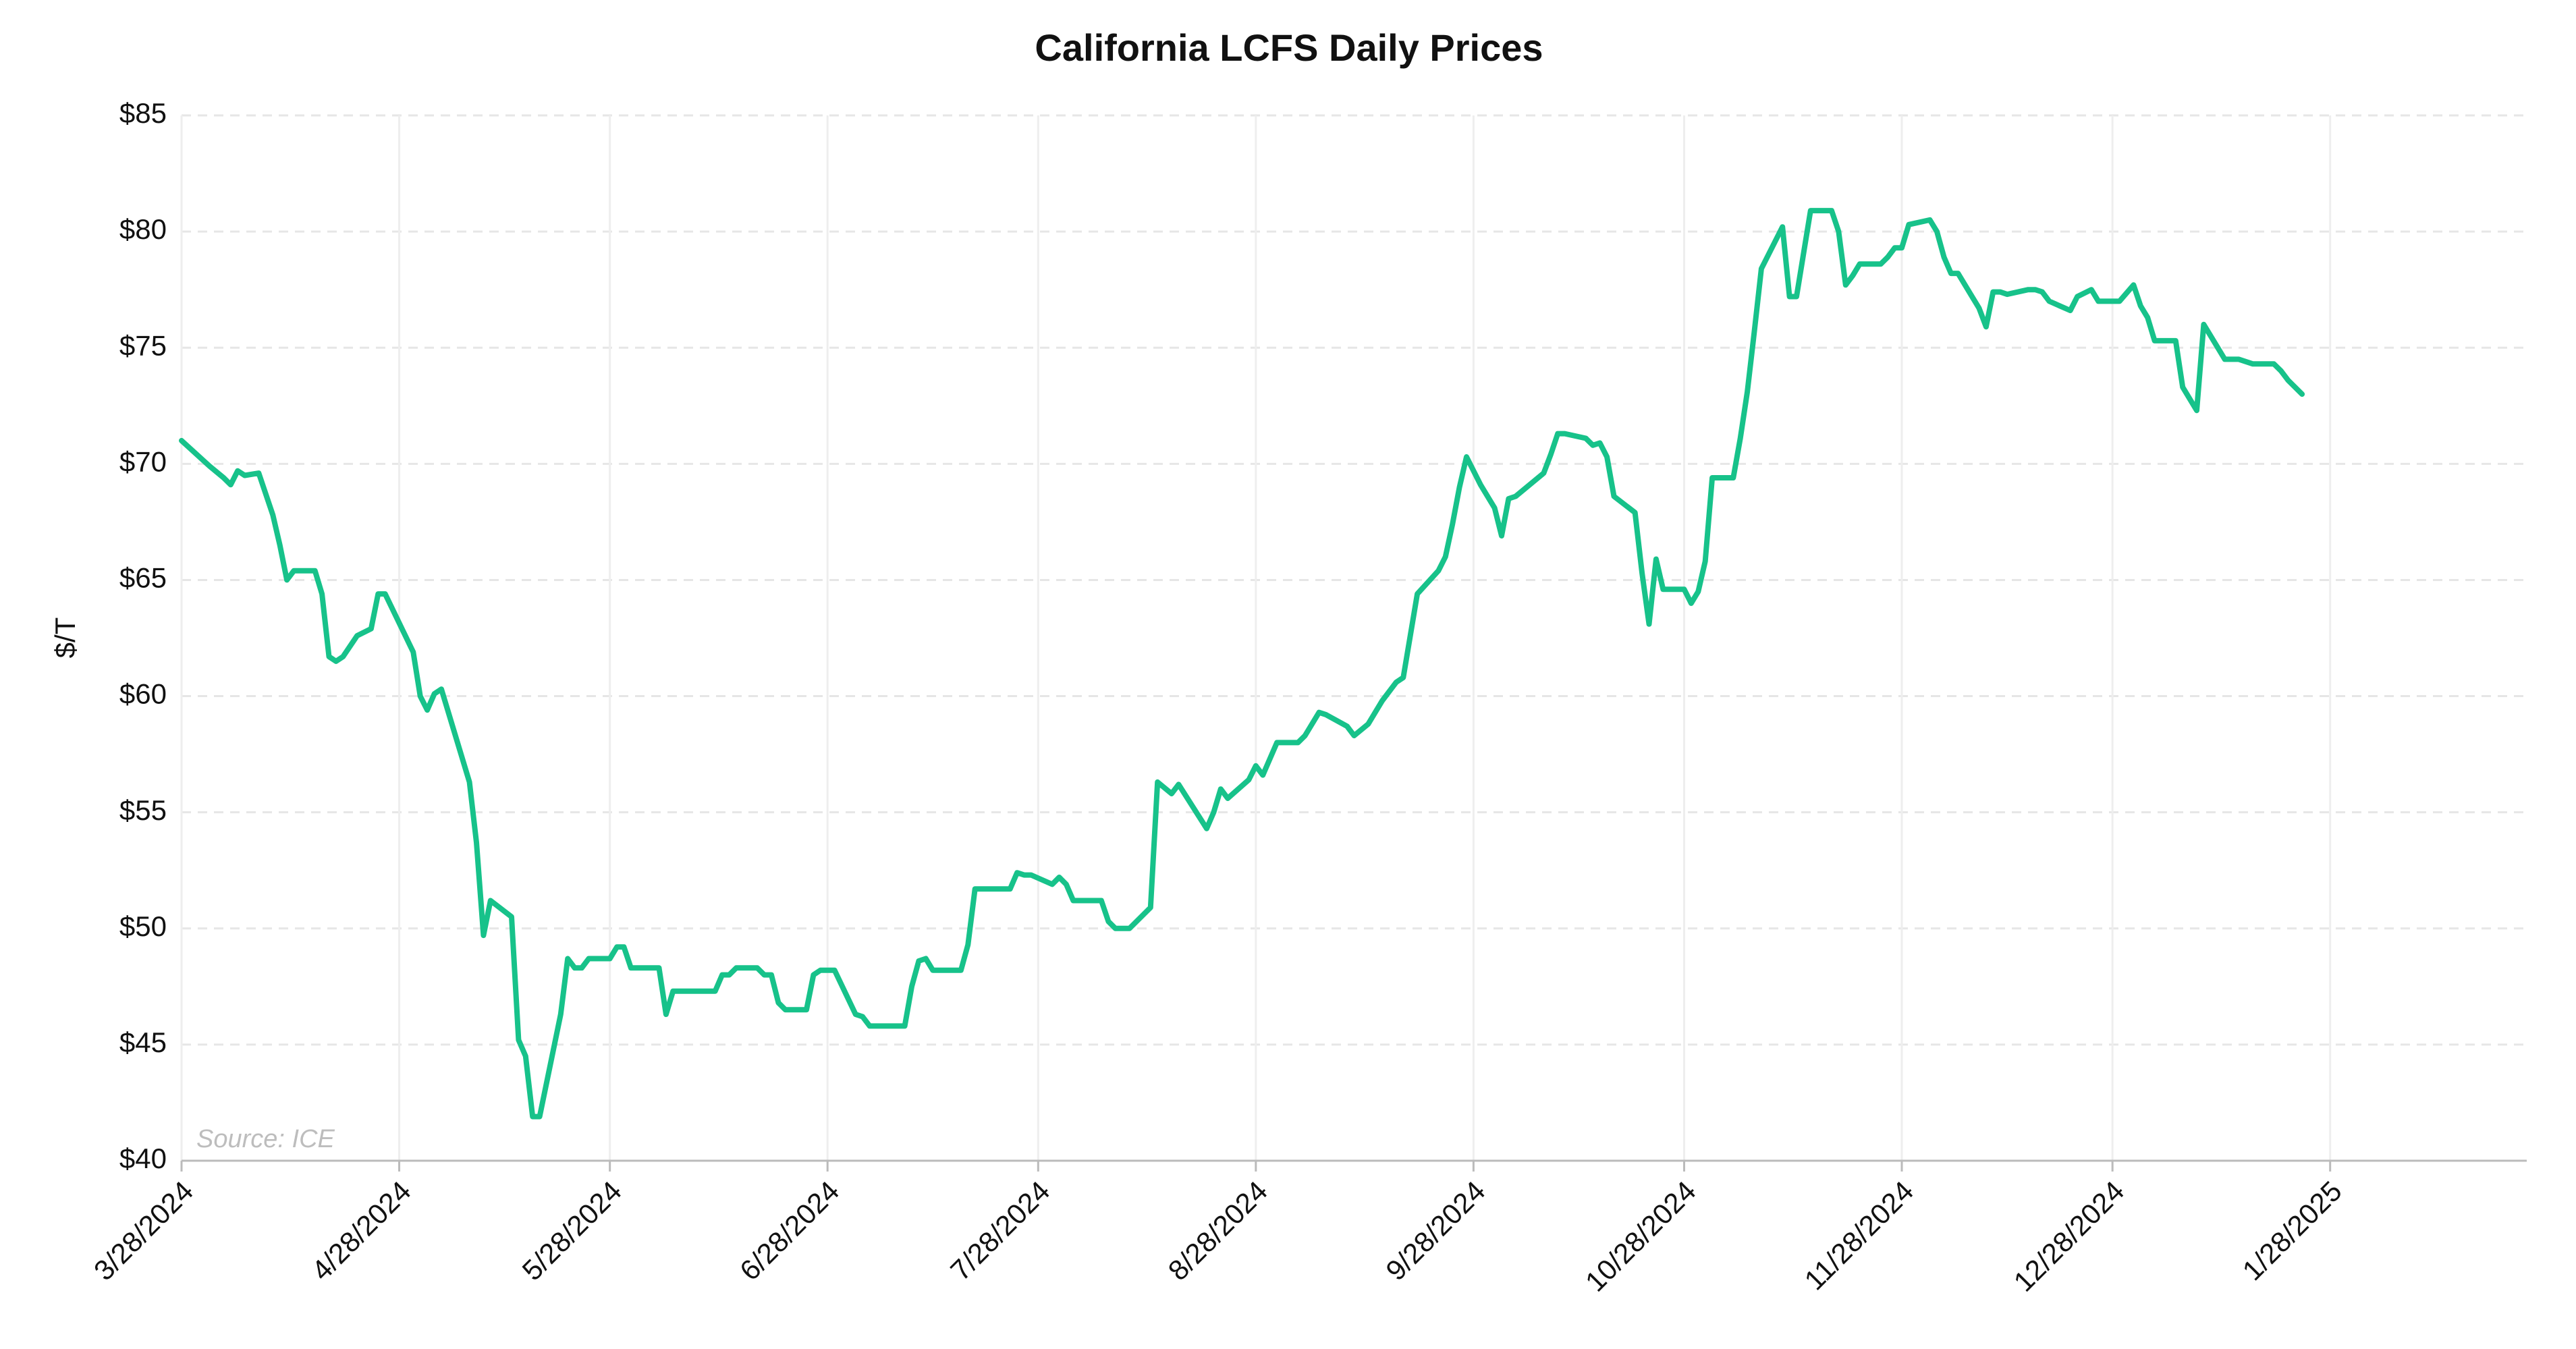 The width and height of the screenshot is (2576, 1349). What do you see at coordinates (1000, 1230) in the screenshot?
I see `x-tick-label: 7/28/2024` at bounding box center [1000, 1230].